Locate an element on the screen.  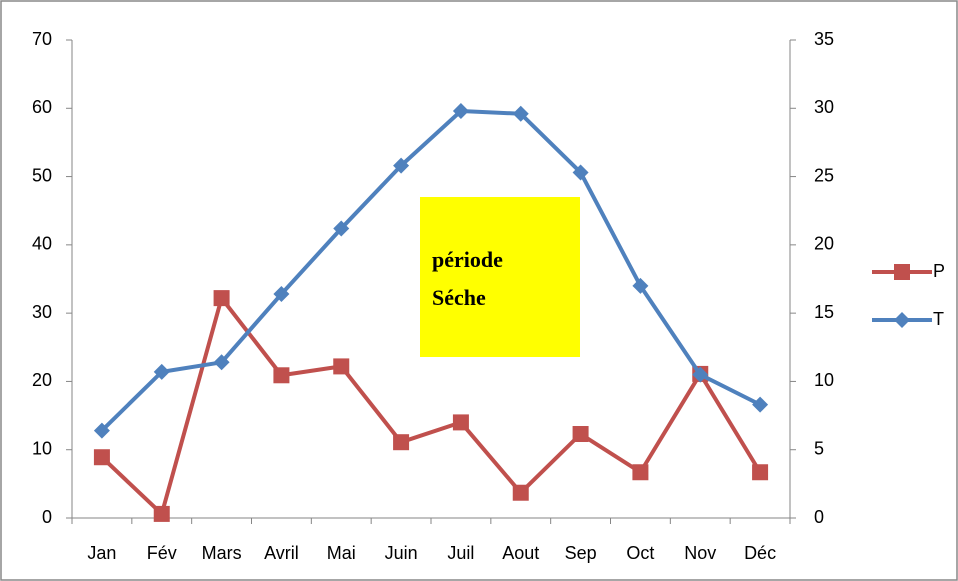
x-tick-label: Sep is located at coordinates (581, 553).